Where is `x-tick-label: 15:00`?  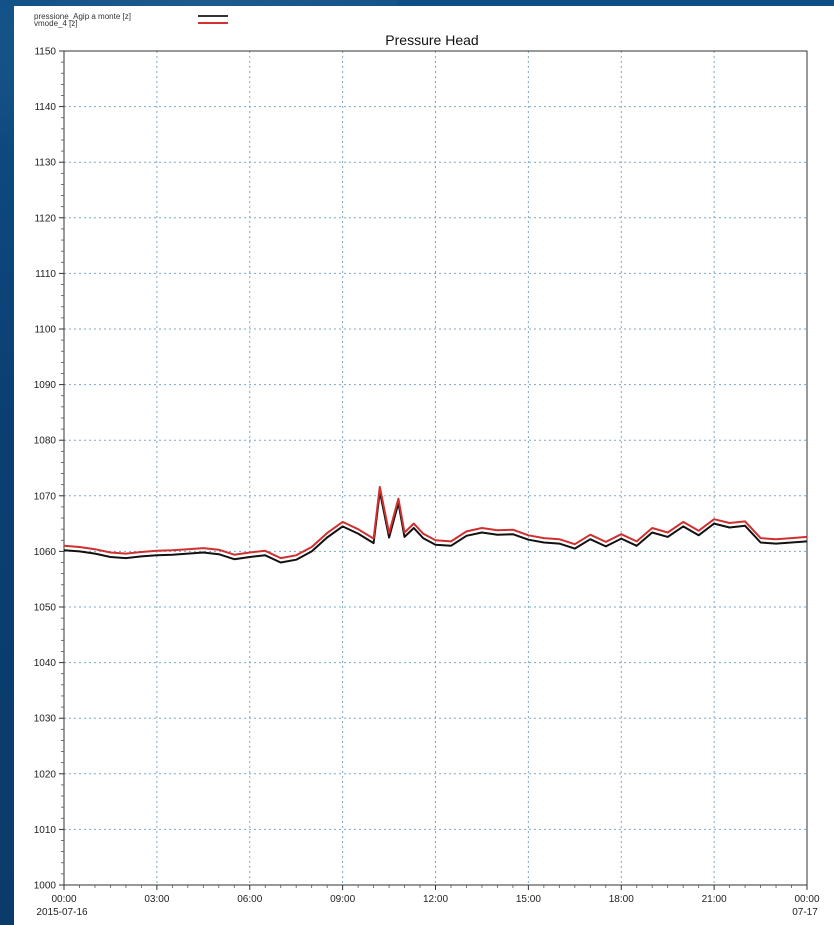
x-tick-label: 15:00 is located at coordinates (528, 899).